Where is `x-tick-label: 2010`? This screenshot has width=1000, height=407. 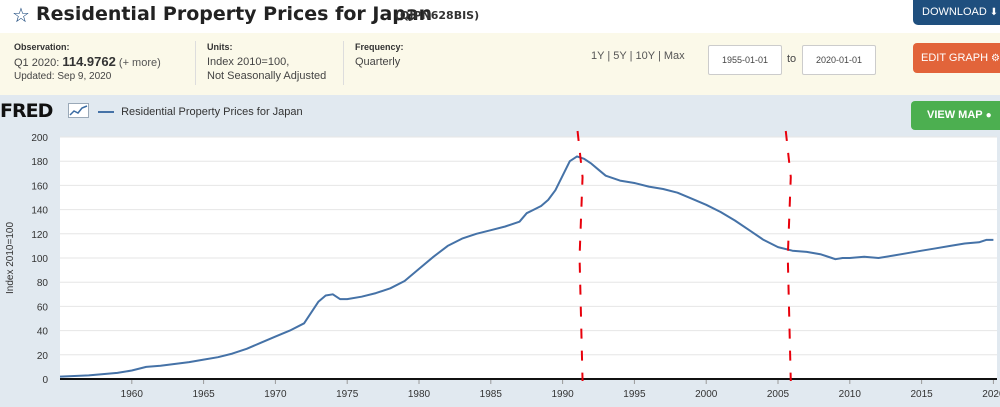
x-tick-label: 2010 is located at coordinates (850, 394).